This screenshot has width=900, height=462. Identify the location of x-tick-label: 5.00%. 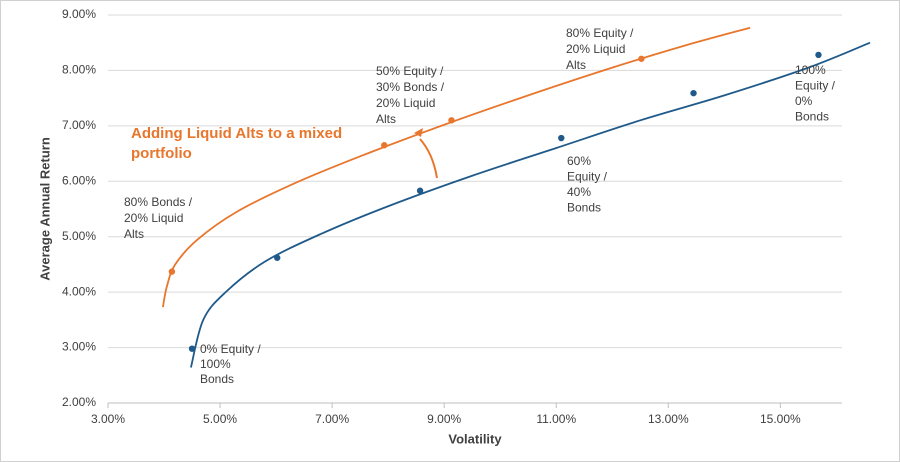
(220, 419).